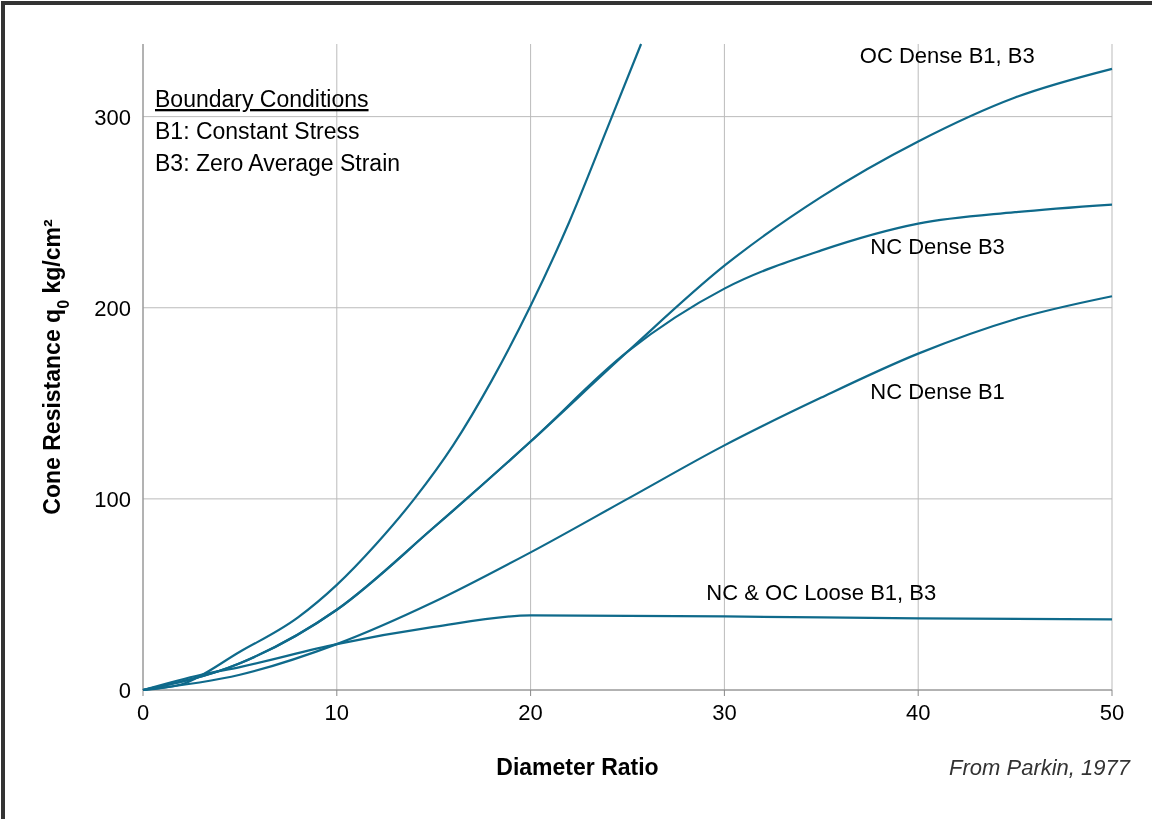 The image size is (1152, 819). Describe the element at coordinates (124, 690) in the screenshot. I see `y-tick-label: 0` at that location.